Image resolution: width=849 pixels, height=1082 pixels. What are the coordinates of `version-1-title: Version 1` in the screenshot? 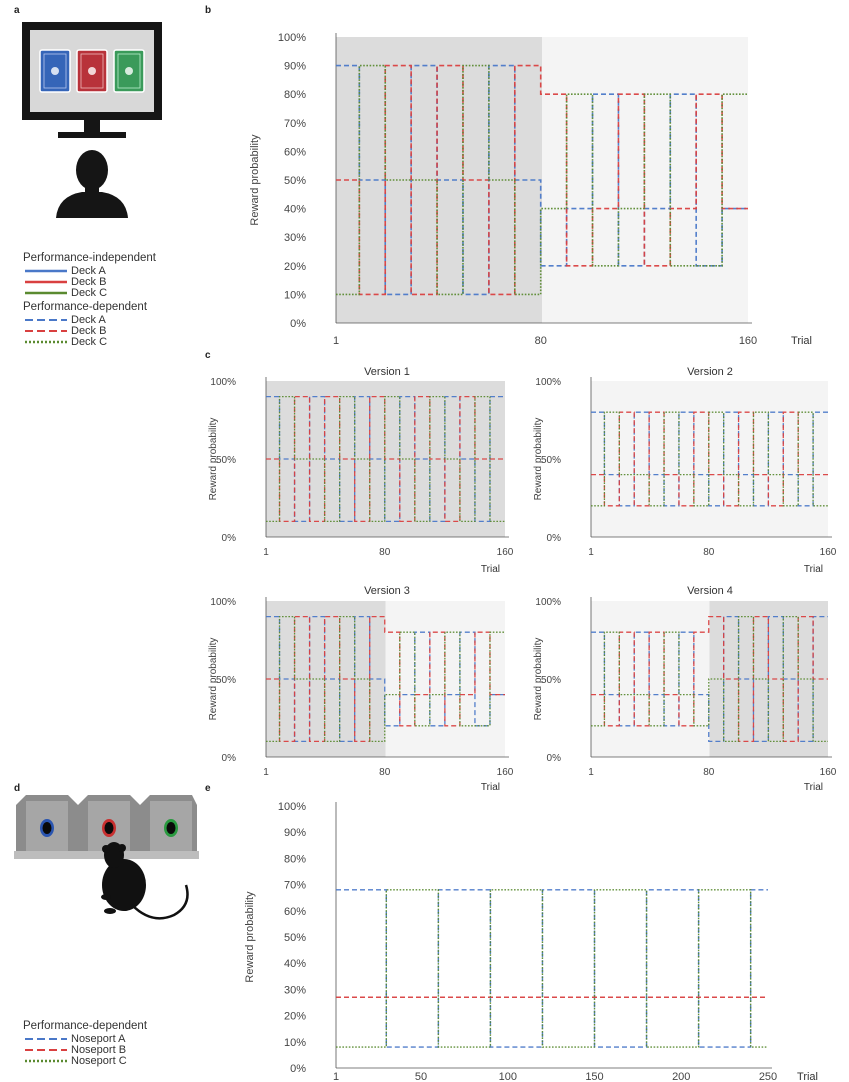 It's located at (387, 372).